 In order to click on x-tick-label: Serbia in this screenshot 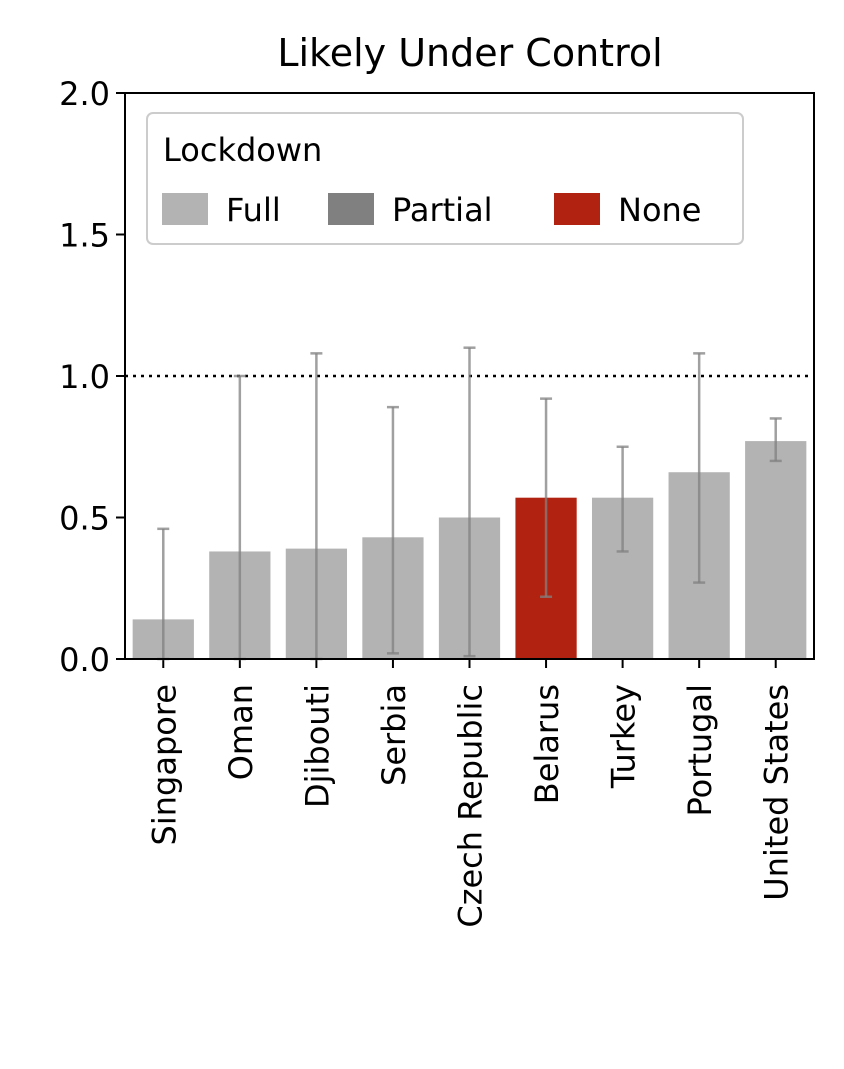, I will do `click(394, 735)`.